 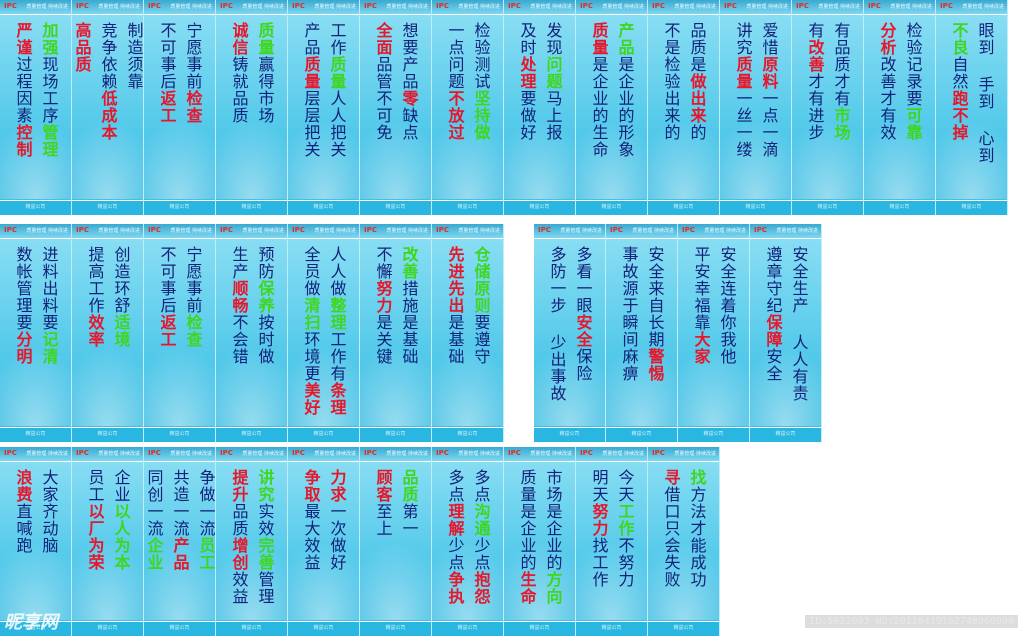 What do you see at coordinates (180, 503) in the screenshot?
I see `slogan-text: 共造一流` at bounding box center [180, 503].